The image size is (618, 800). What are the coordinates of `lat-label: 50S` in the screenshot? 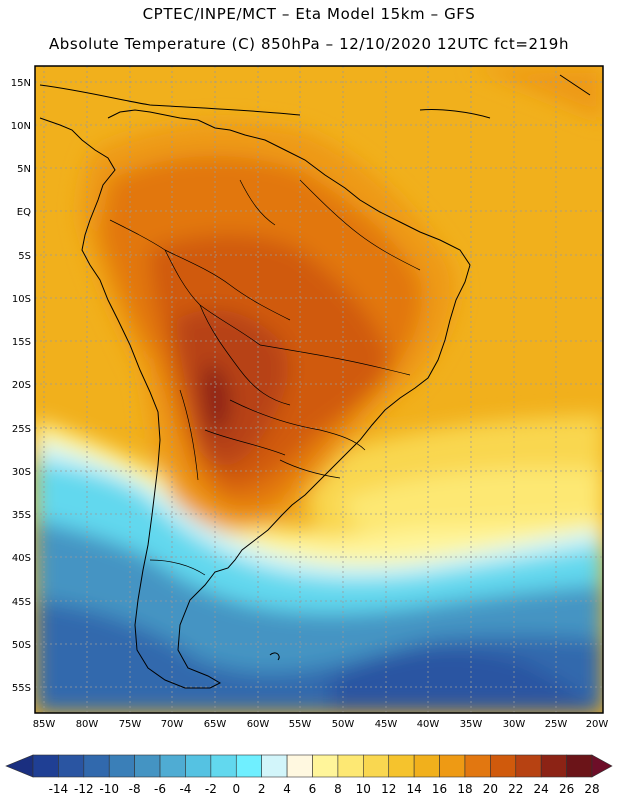 It's located at (21, 645).